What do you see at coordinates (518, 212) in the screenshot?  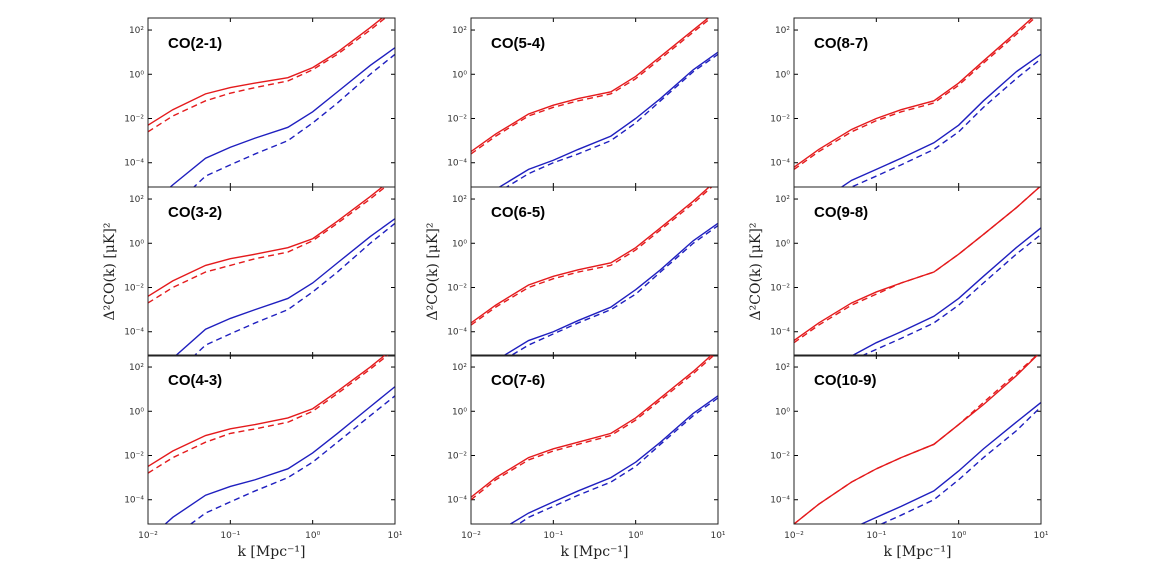 I see `panel-title: CO(6-5)` at bounding box center [518, 212].